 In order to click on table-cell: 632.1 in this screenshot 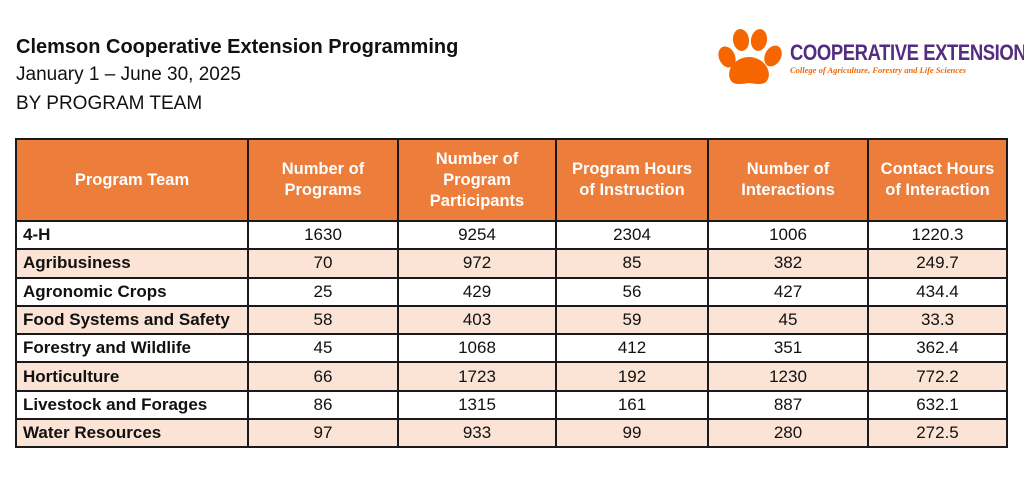, I will do `click(937, 405)`.